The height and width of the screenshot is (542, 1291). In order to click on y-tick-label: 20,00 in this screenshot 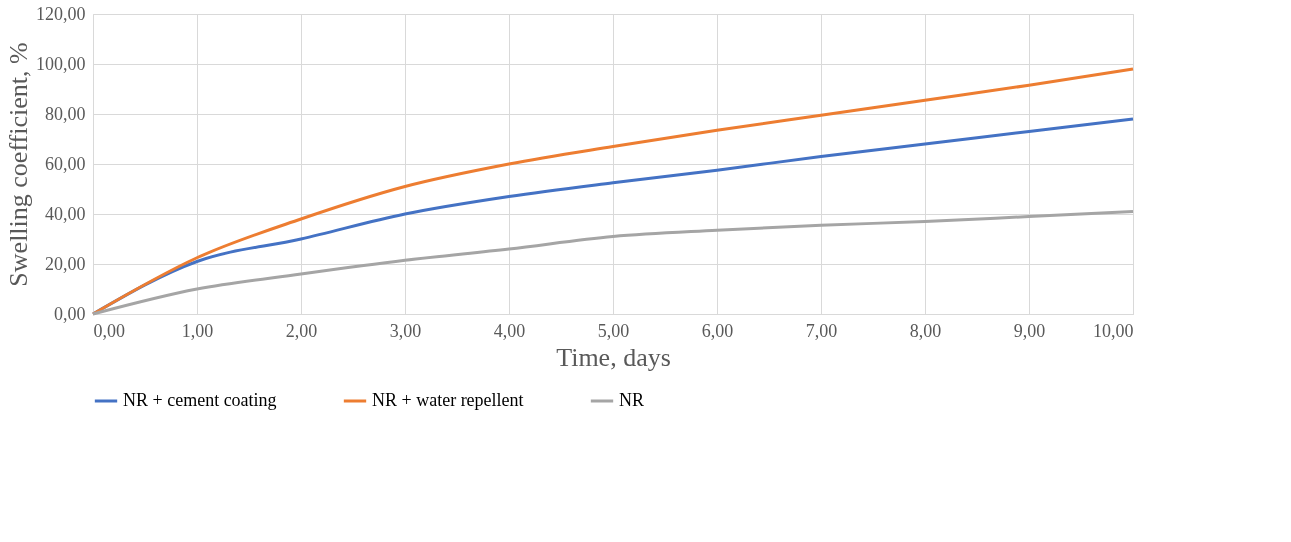, I will do `click(65, 263)`.